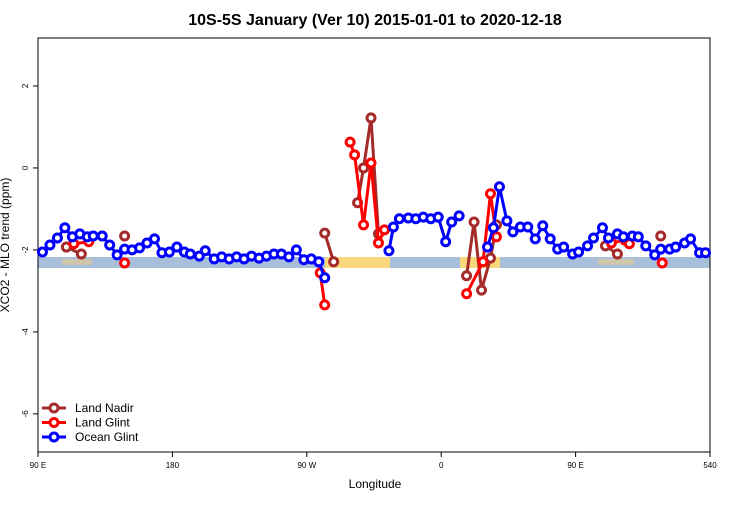 This screenshot has height=505, width=750. What do you see at coordinates (25, 250) in the screenshot?
I see `y-tick-label: -2` at bounding box center [25, 250].